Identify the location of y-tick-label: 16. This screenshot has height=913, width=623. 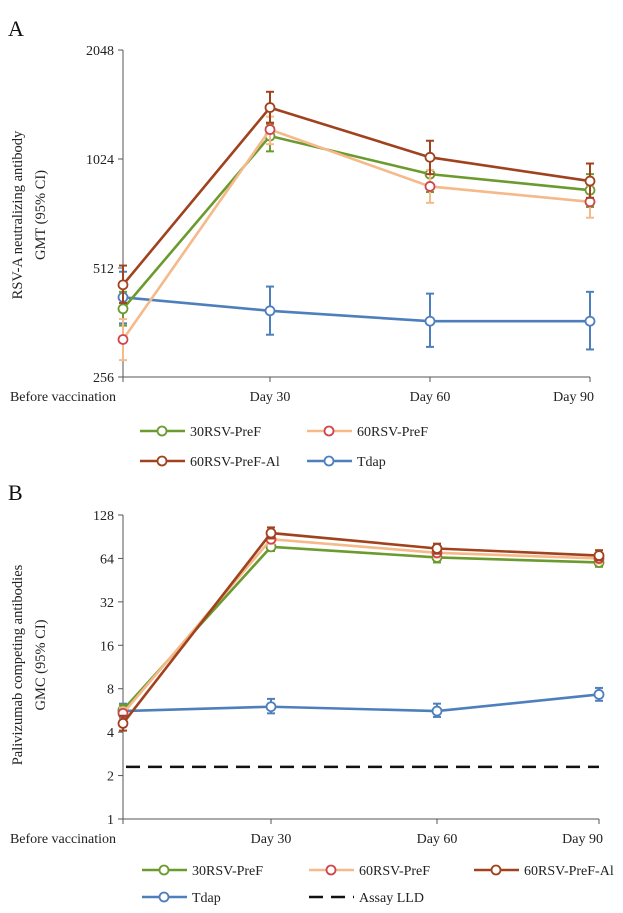
(107, 646).